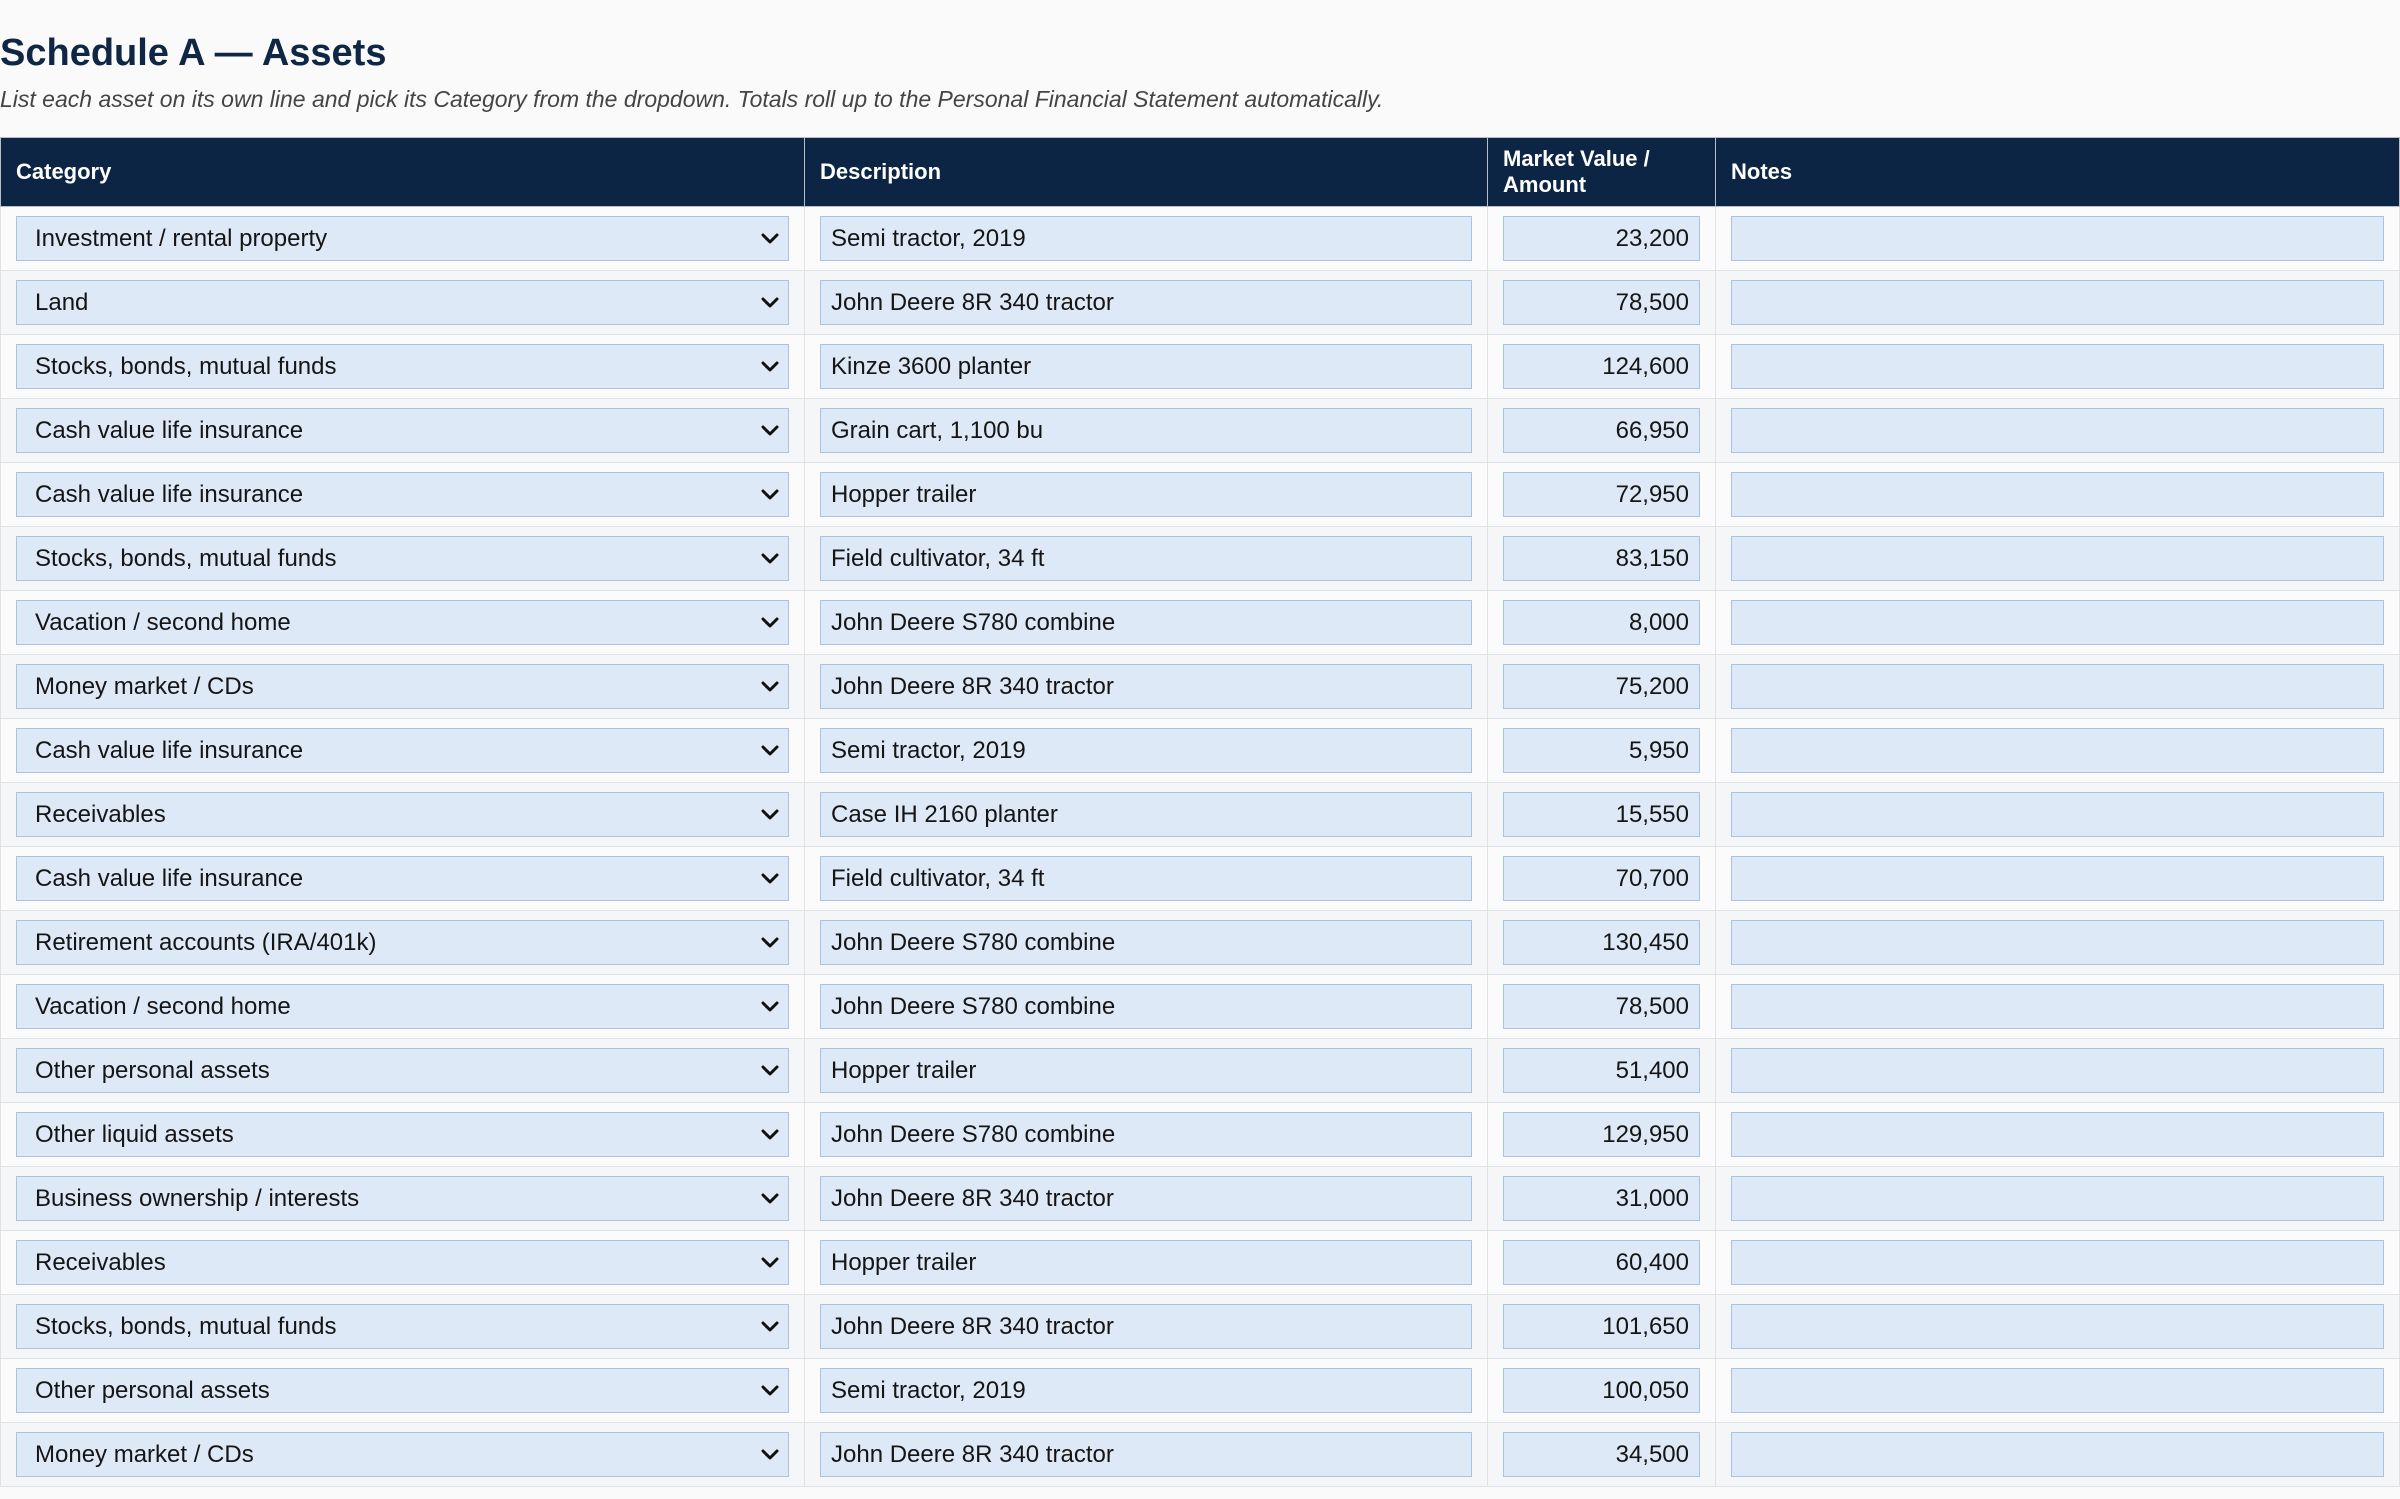  Describe the element at coordinates (402, 1134) in the screenshot. I see `category-select: Other liquid assets` at that location.